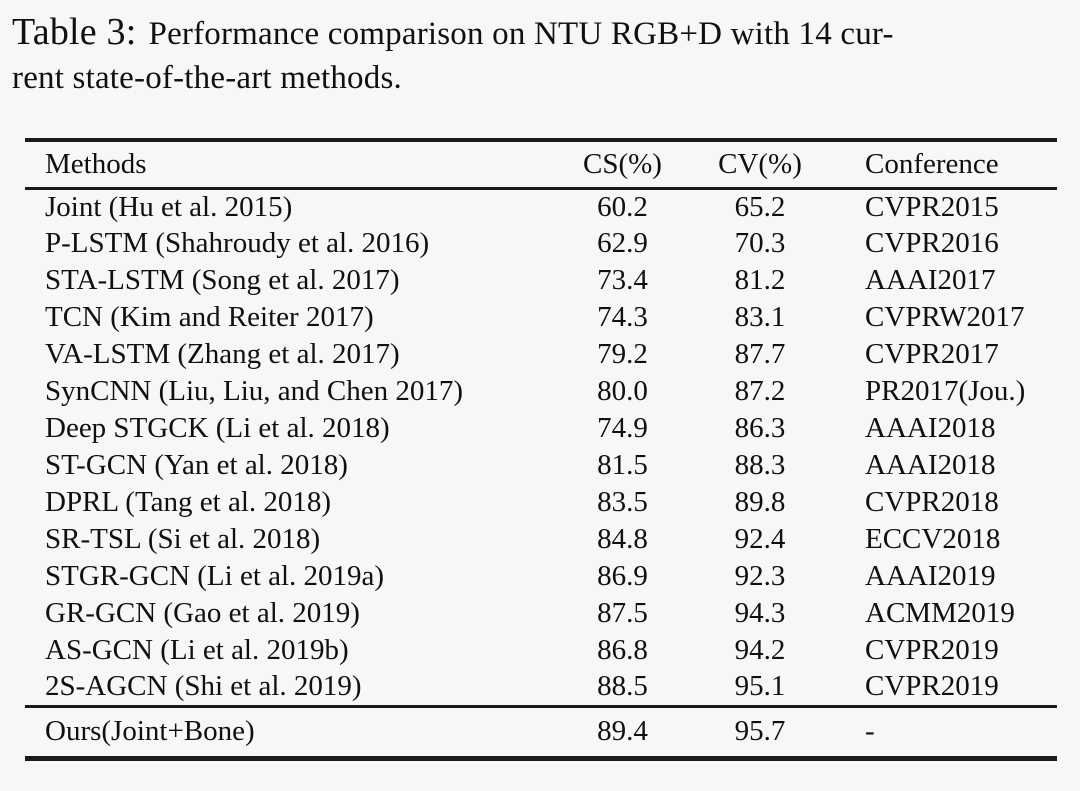  Describe the element at coordinates (215, 576) in the screenshot. I see `method-cell: STGR-GCN (Li et al. 2019a)` at that location.